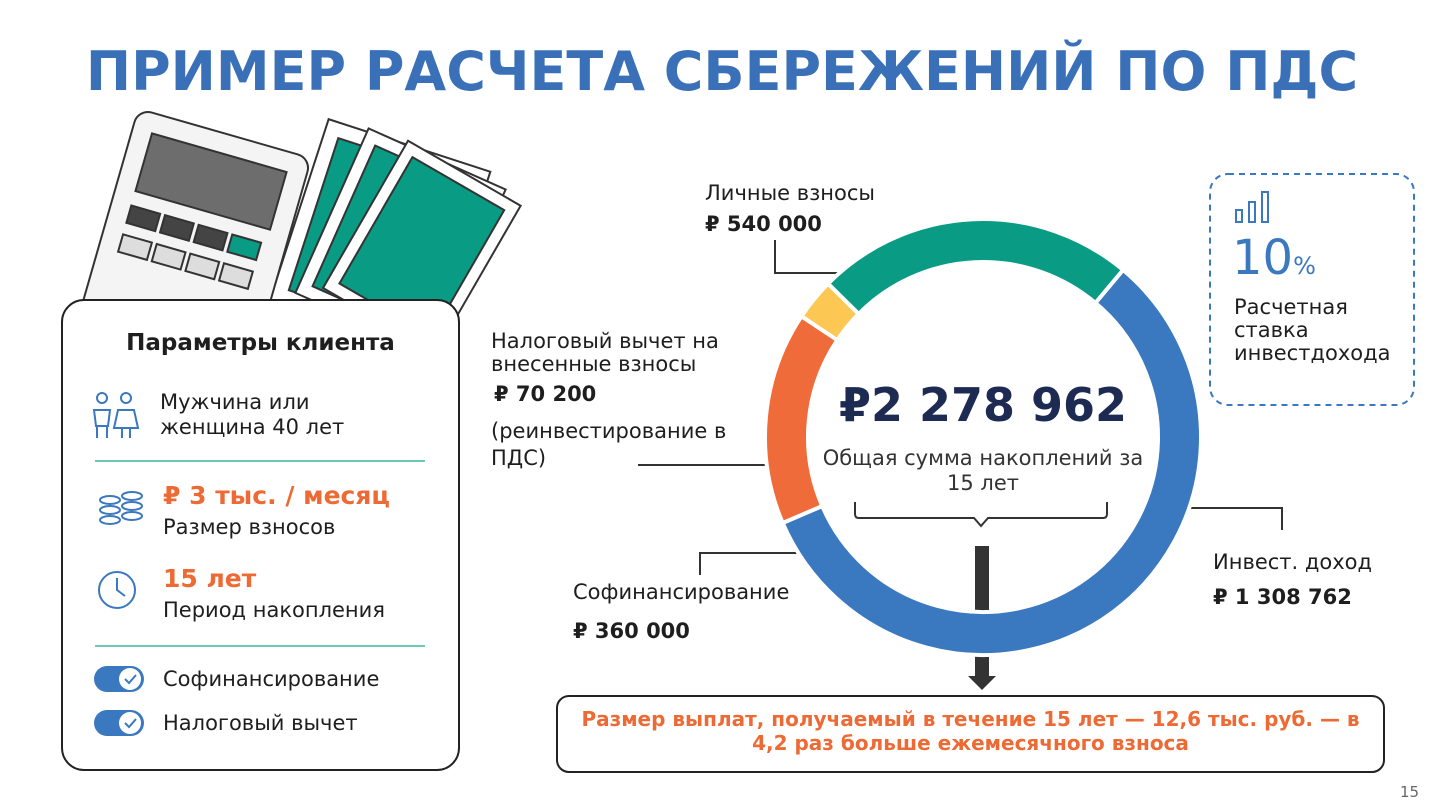  I want to click on card-title: Параметры клиента, so click(260, 343).